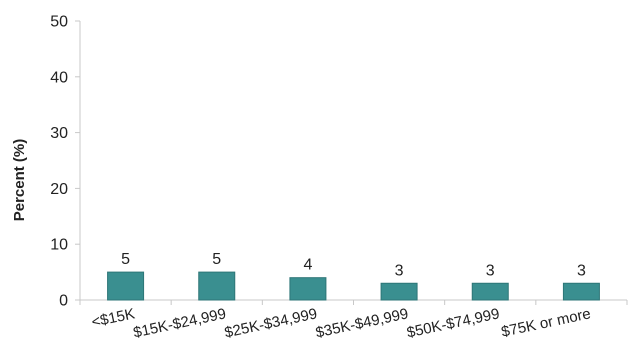 The height and width of the screenshot is (354, 629). Describe the element at coordinates (59, 133) in the screenshot. I see `y-tick-label: 30` at that location.